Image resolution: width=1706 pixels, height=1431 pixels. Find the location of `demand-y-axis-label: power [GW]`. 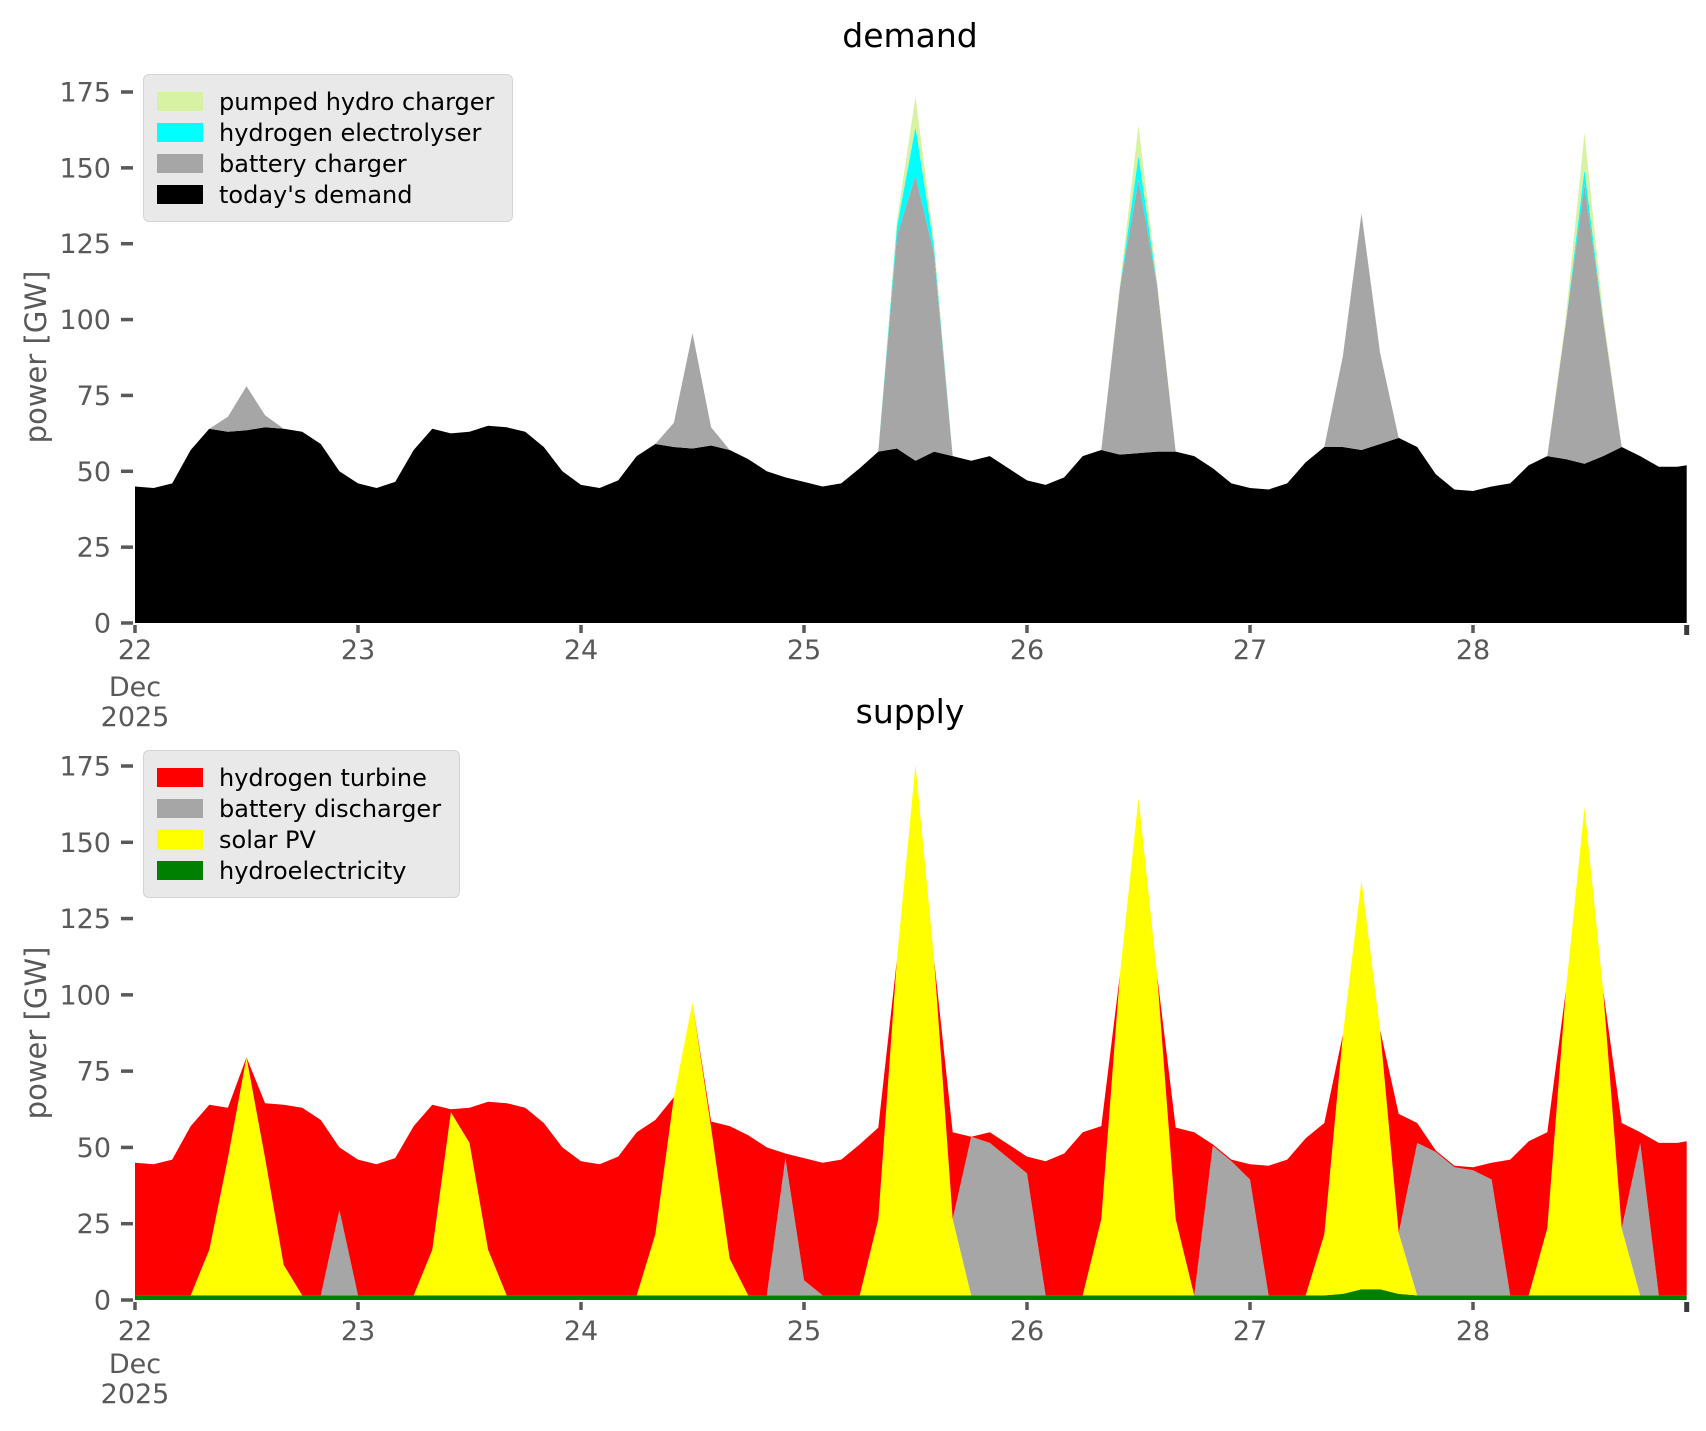

demand-y-axis-label: power [GW] is located at coordinates (36, 357).